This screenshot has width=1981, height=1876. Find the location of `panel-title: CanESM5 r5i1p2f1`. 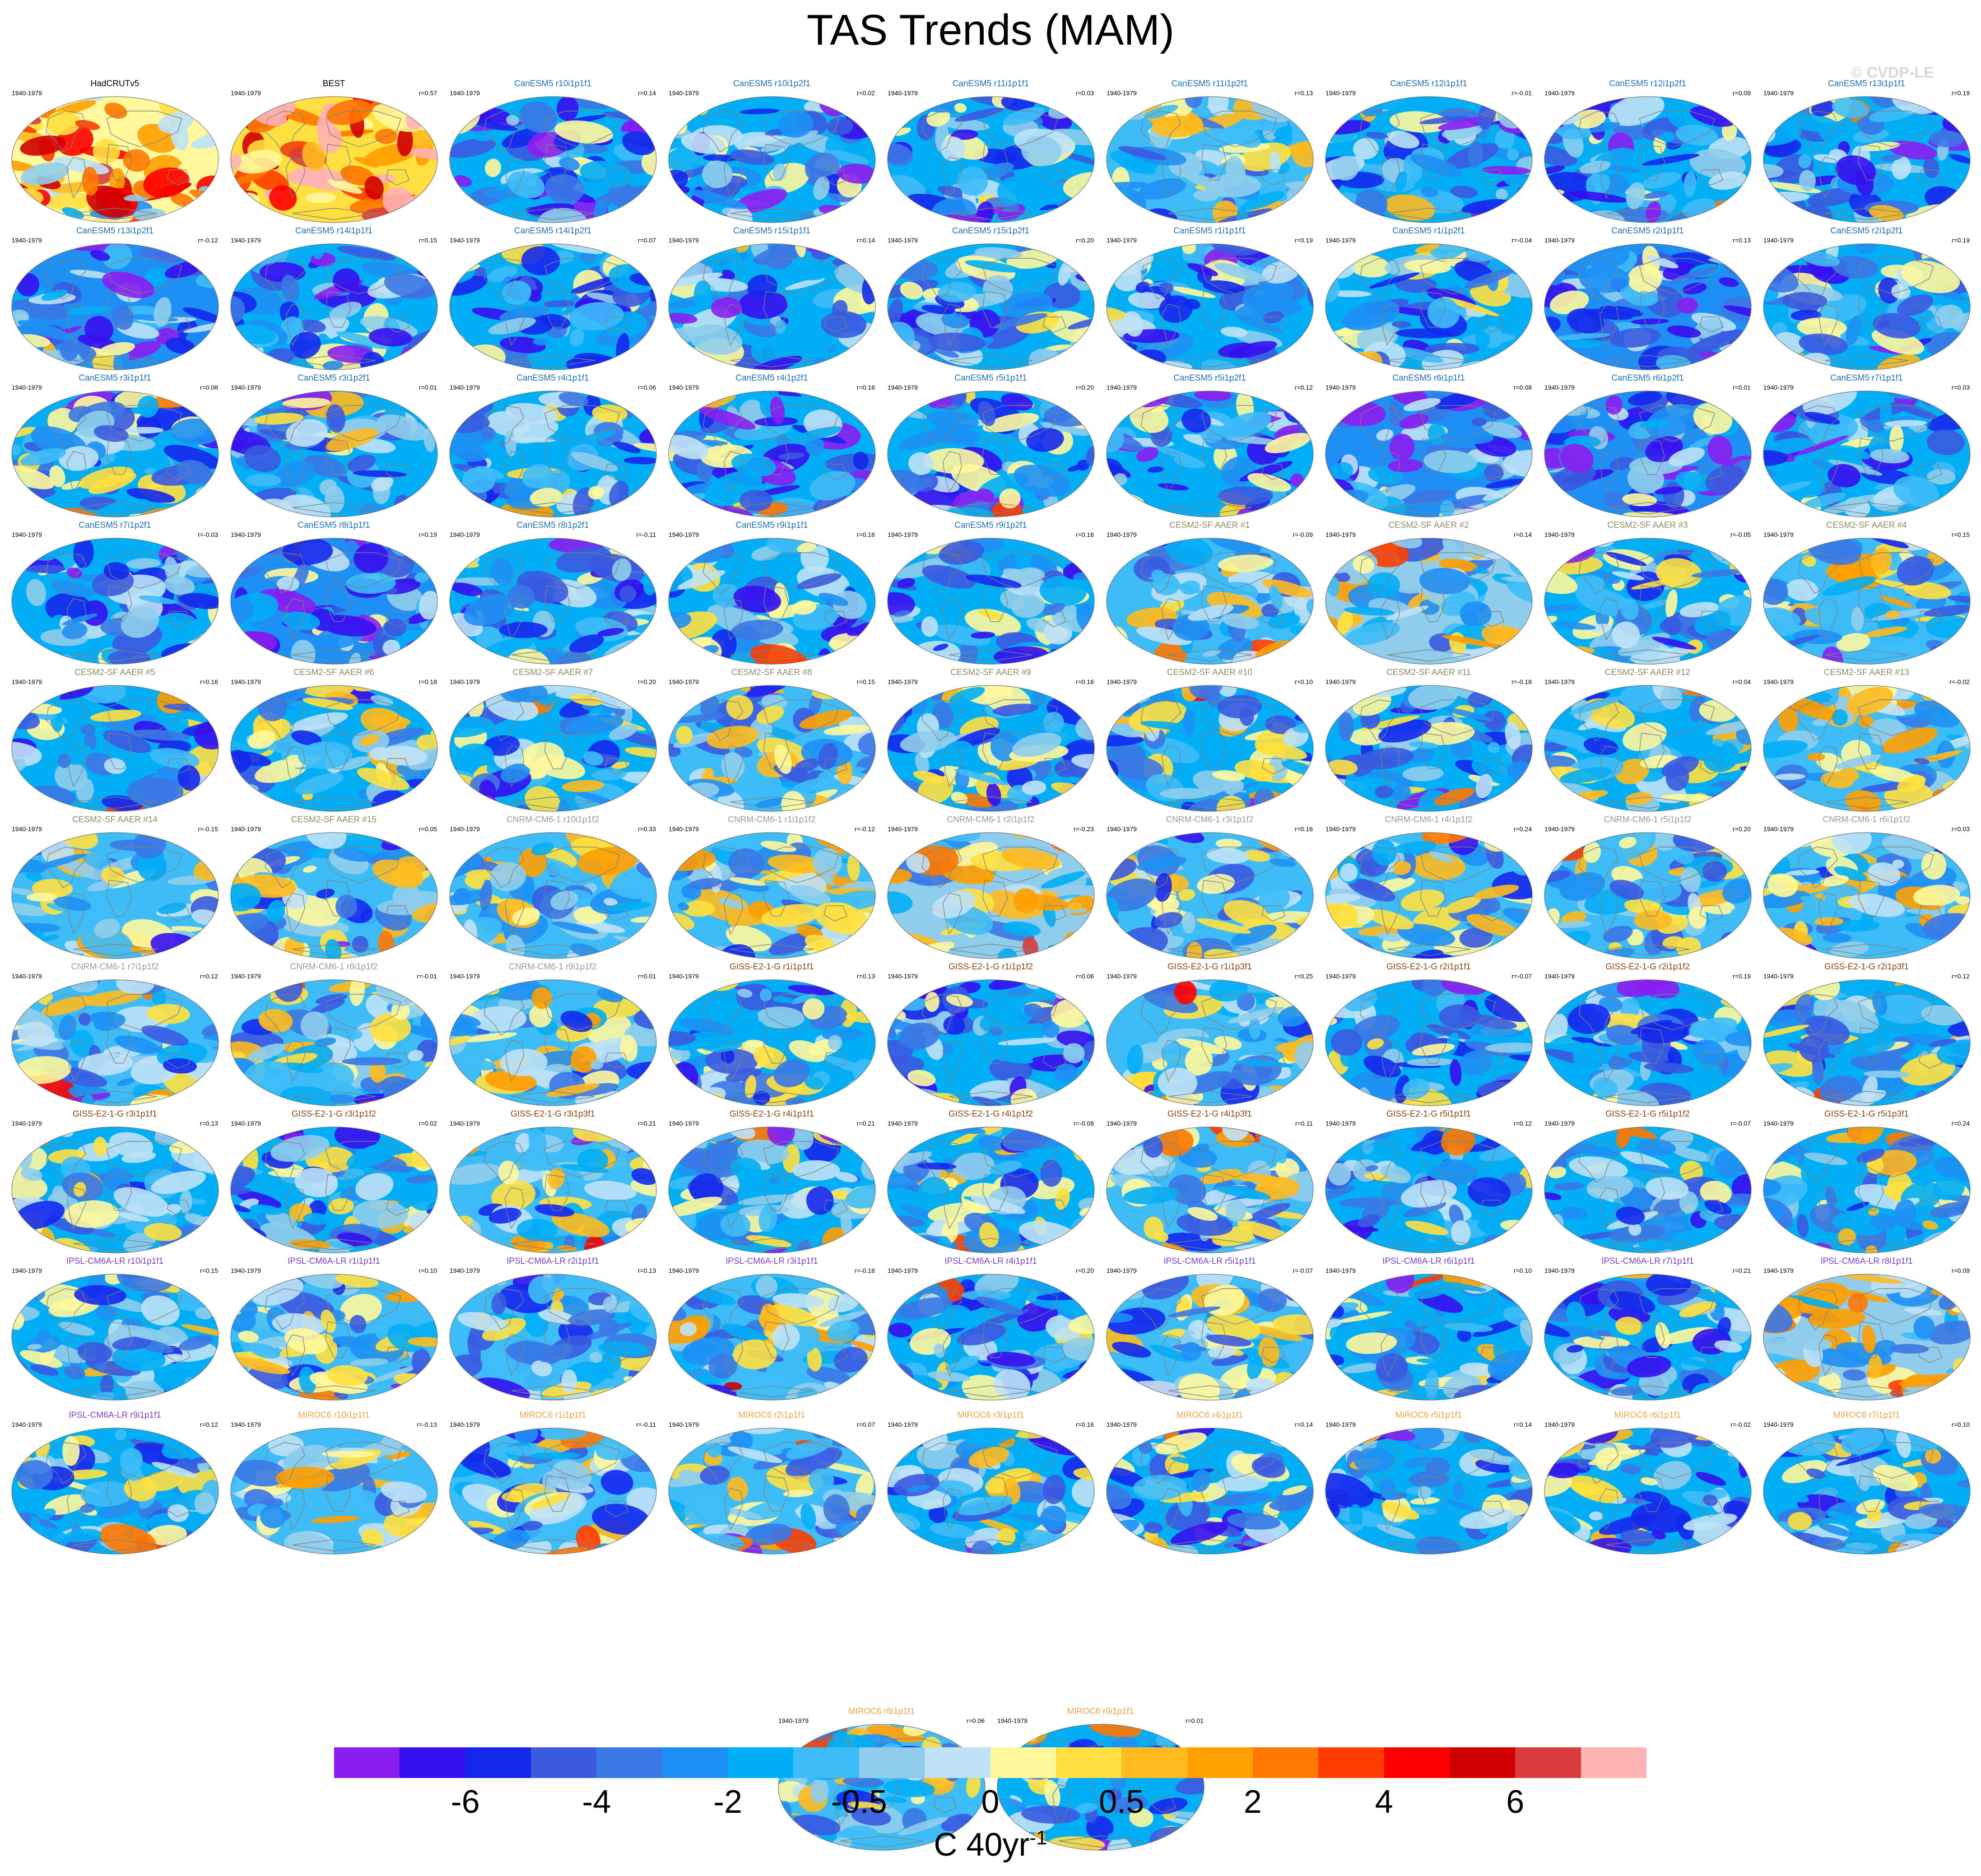

panel-title: CanESM5 r5i1p2f1 is located at coordinates (1209, 378).